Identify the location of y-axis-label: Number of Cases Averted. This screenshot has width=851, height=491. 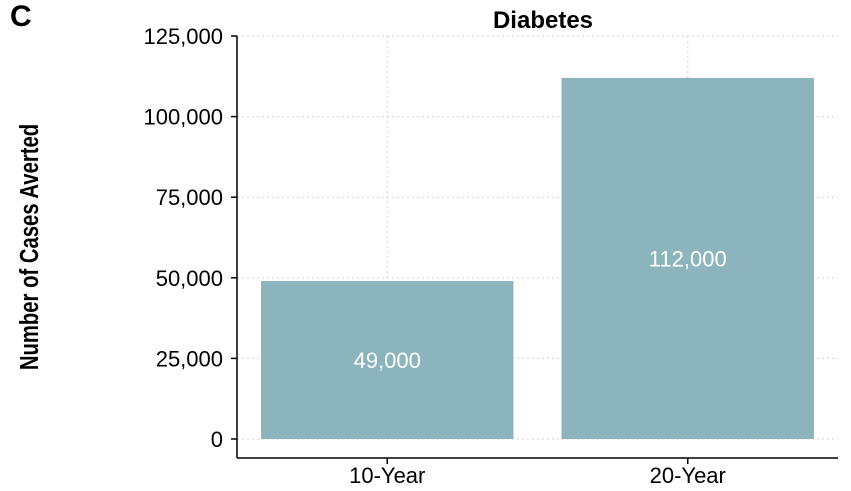
(29, 247).